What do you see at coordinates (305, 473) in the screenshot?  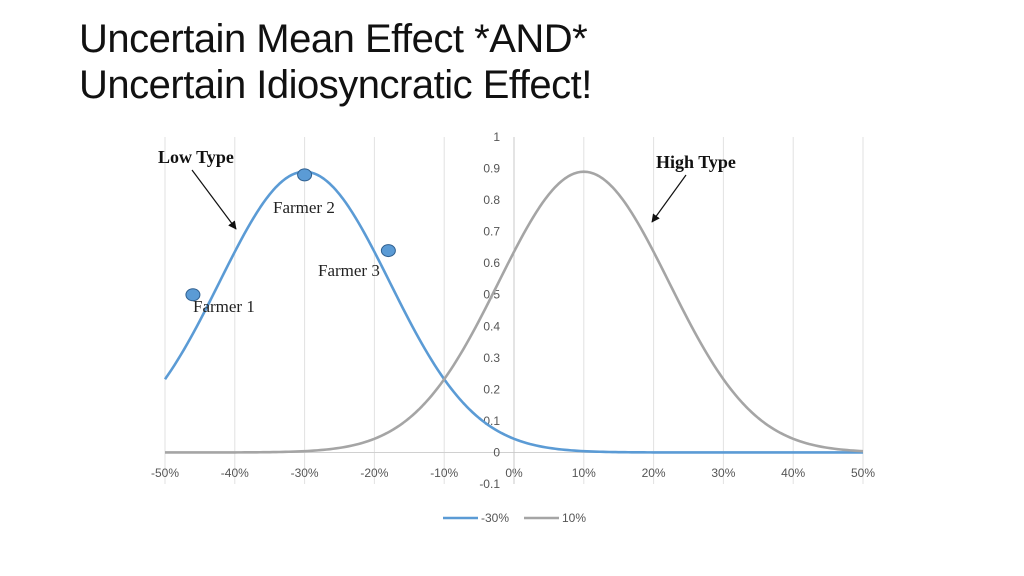 I see `x-tick-label: -30%` at bounding box center [305, 473].